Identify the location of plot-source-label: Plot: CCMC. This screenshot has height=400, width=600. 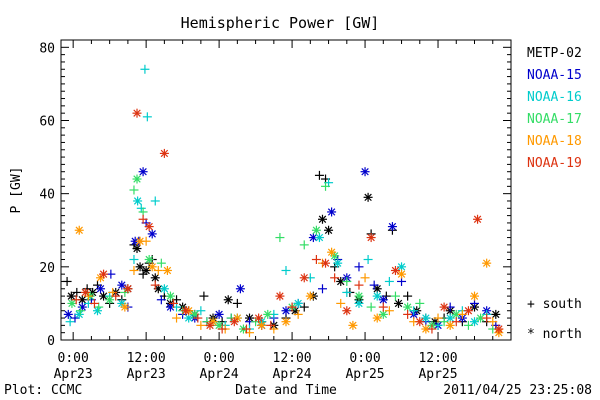
(43, 390).